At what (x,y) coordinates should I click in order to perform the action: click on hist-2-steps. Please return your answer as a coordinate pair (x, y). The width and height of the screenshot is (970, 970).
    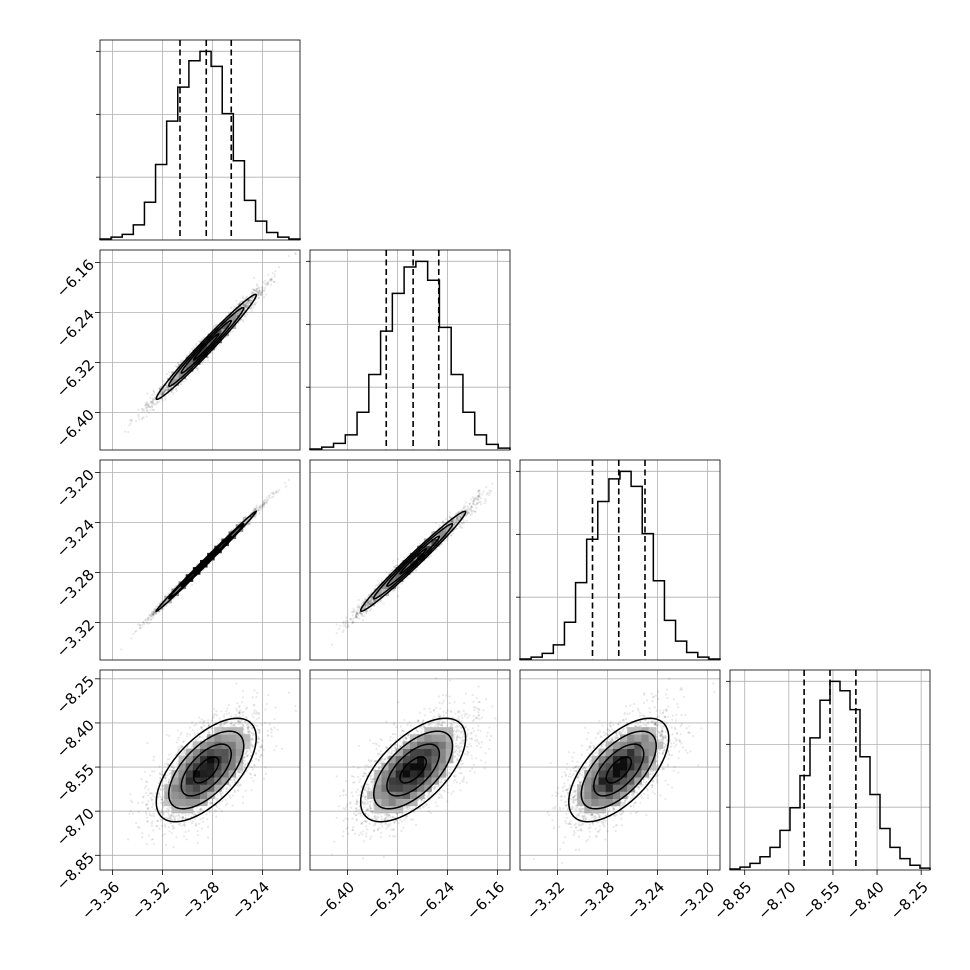
    Looking at the image, I should click on (620, 565).